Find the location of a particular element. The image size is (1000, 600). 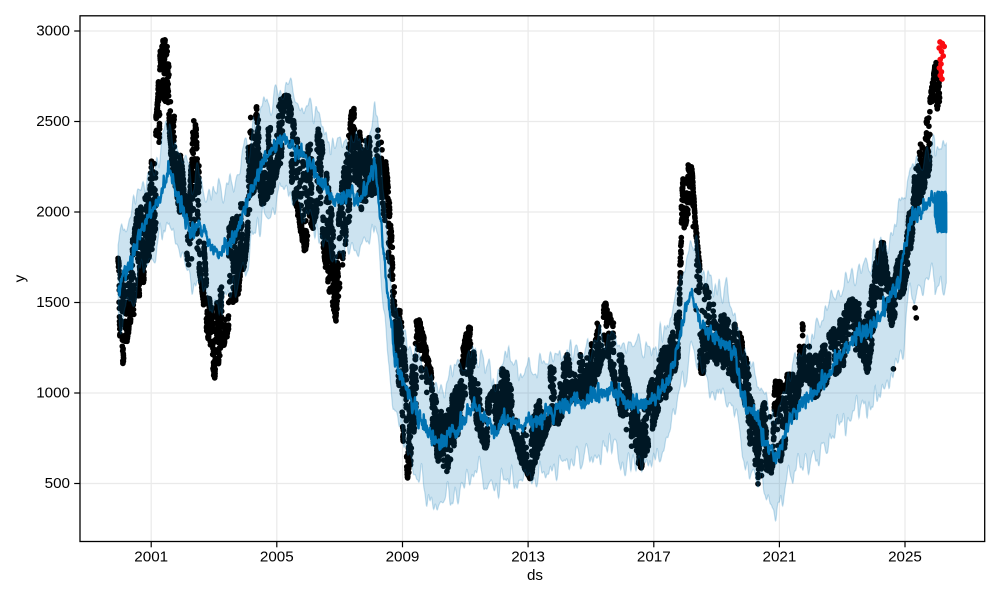

svg-text: 1000 is located at coordinates (53, 393).